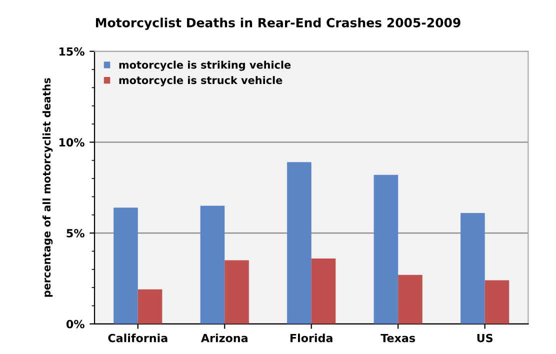 Image resolution: width=556 pixels, height=354 pixels. Describe the element at coordinates (278, 24) in the screenshot. I see `chart-title: Motorcyclist Deaths in Rear-End Crashes 2005-2009` at that location.